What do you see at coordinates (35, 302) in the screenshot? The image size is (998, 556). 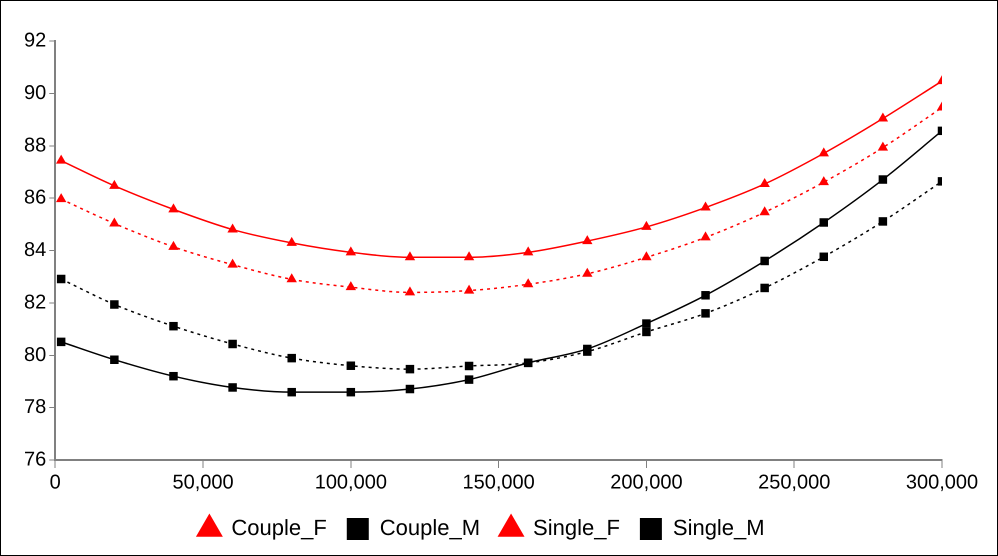 I see `y-tick-label: 82` at bounding box center [35, 302].